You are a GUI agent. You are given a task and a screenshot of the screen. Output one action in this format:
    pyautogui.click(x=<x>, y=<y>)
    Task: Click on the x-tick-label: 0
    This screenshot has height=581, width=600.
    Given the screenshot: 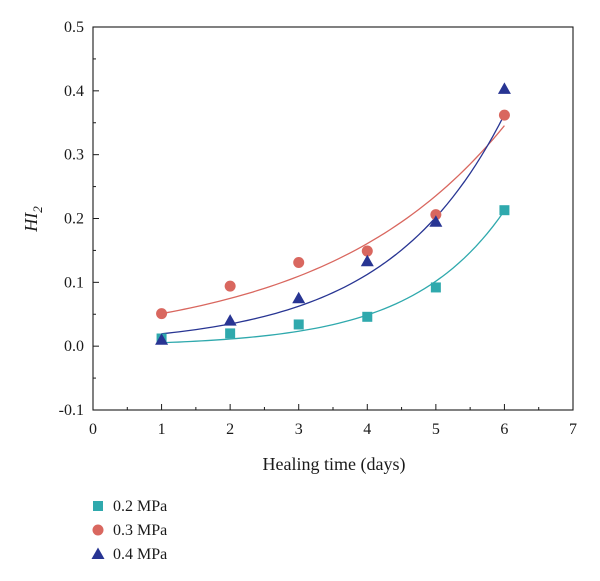 What is the action you would take?
    pyautogui.click(x=93, y=429)
    